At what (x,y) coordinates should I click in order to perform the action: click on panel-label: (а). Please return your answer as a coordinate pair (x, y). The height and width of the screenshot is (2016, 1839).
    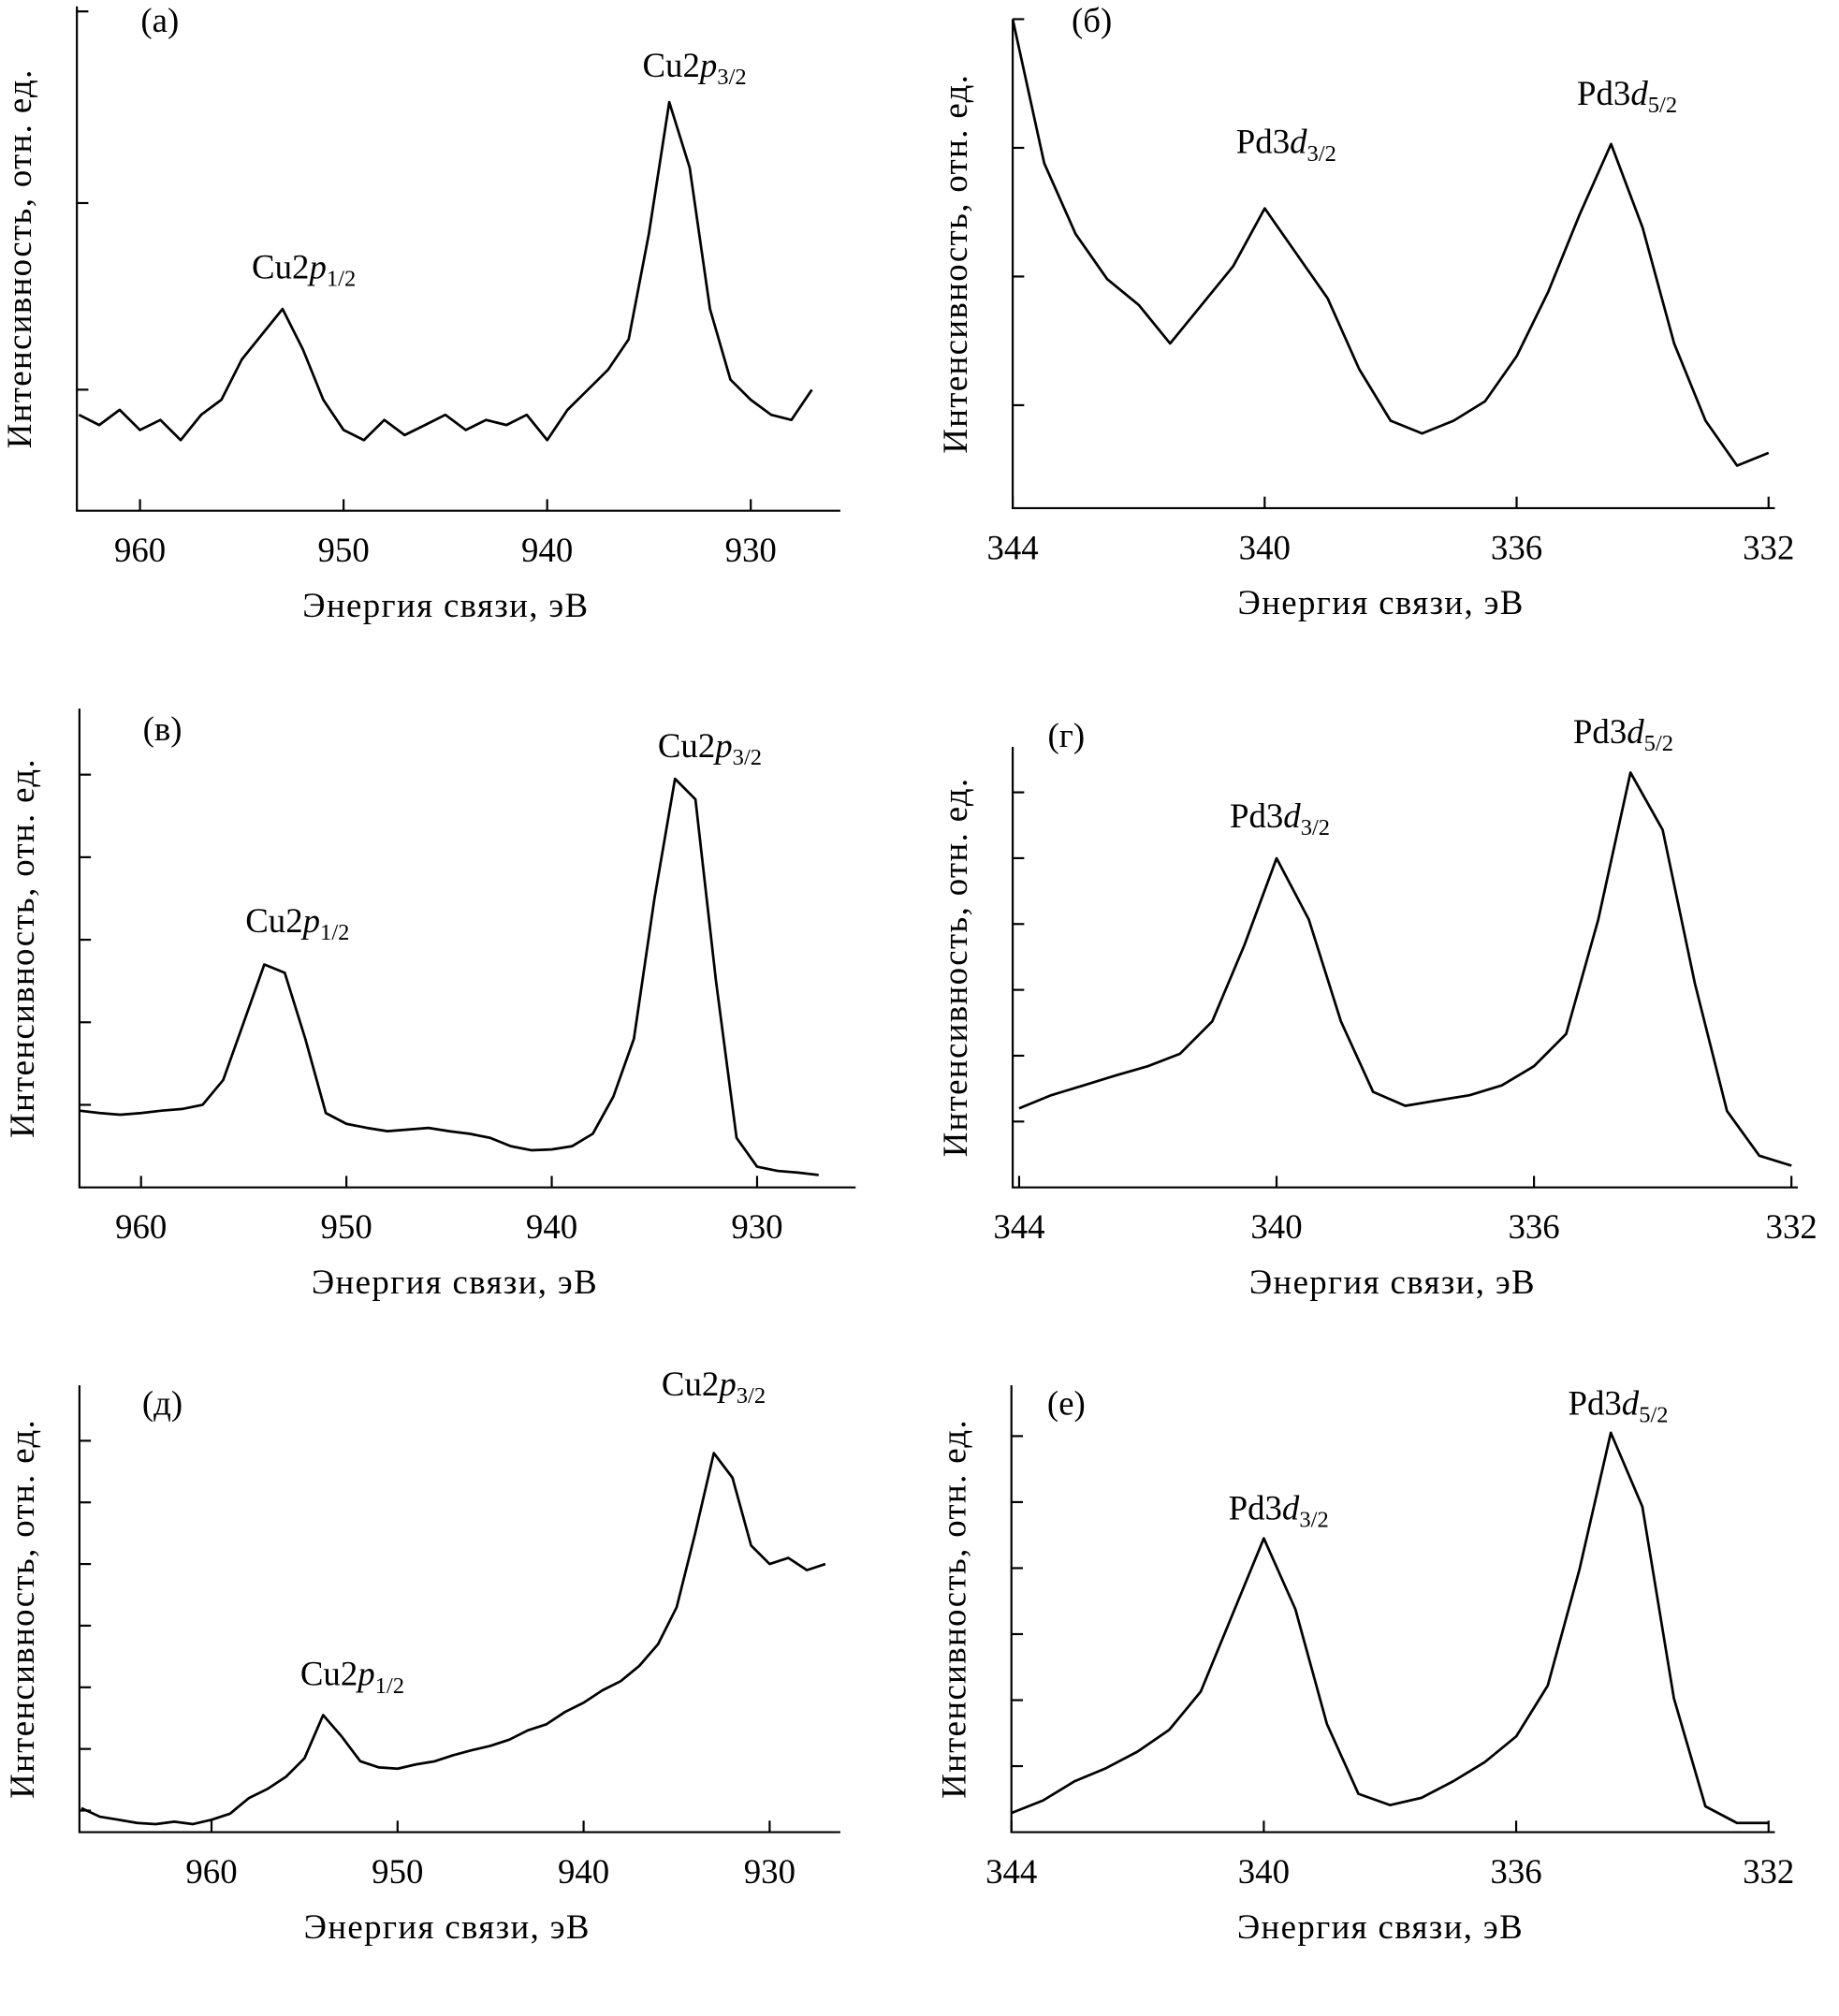
    Looking at the image, I should click on (160, 20).